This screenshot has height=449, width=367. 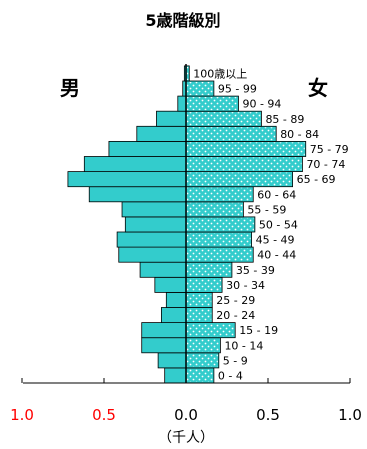 What do you see at coordinates (237, 89) in the screenshot?
I see `age-group-label: 95 - 99` at bounding box center [237, 89].